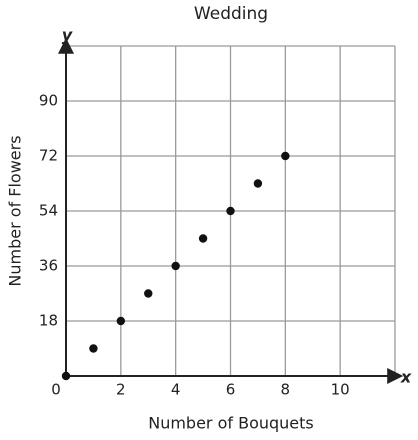 The height and width of the screenshot is (440, 418). I want to click on y-tick-label: 36, so click(48, 266).